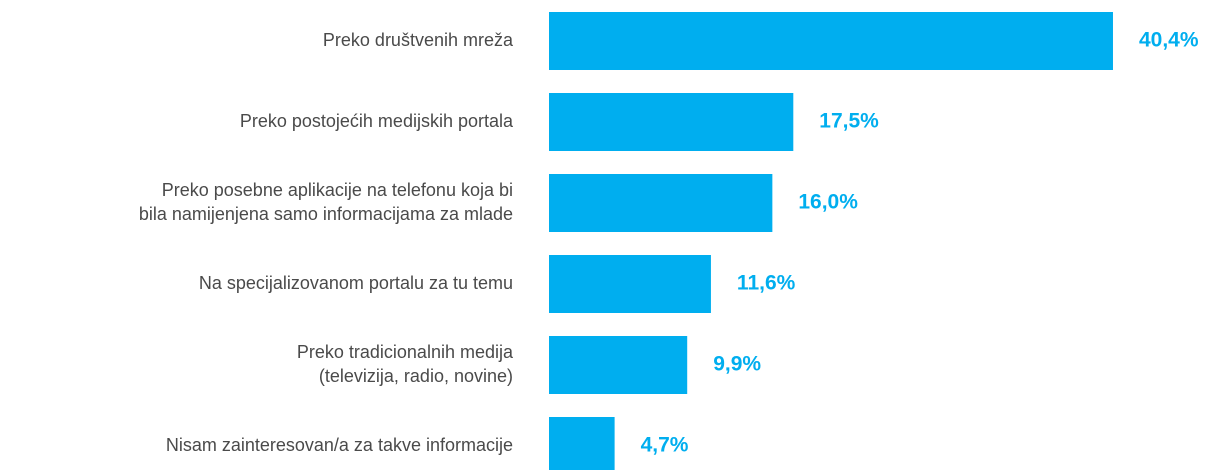 Image resolution: width=1223 pixels, height=470 pixels. Describe the element at coordinates (737, 364) in the screenshot. I see `value-label: 9,9%` at that location.